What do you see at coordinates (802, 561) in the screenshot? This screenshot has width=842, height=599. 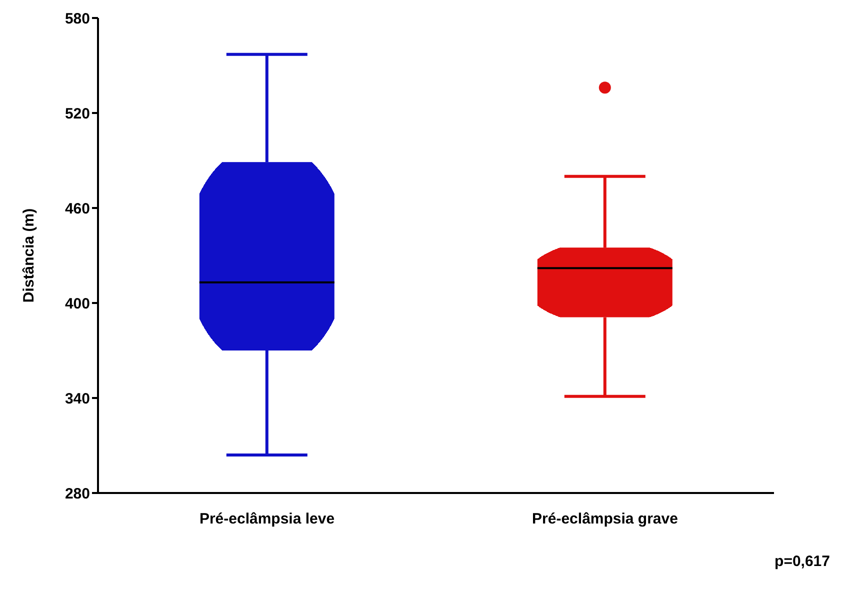 I see `text: p=0,617` at bounding box center [802, 561].